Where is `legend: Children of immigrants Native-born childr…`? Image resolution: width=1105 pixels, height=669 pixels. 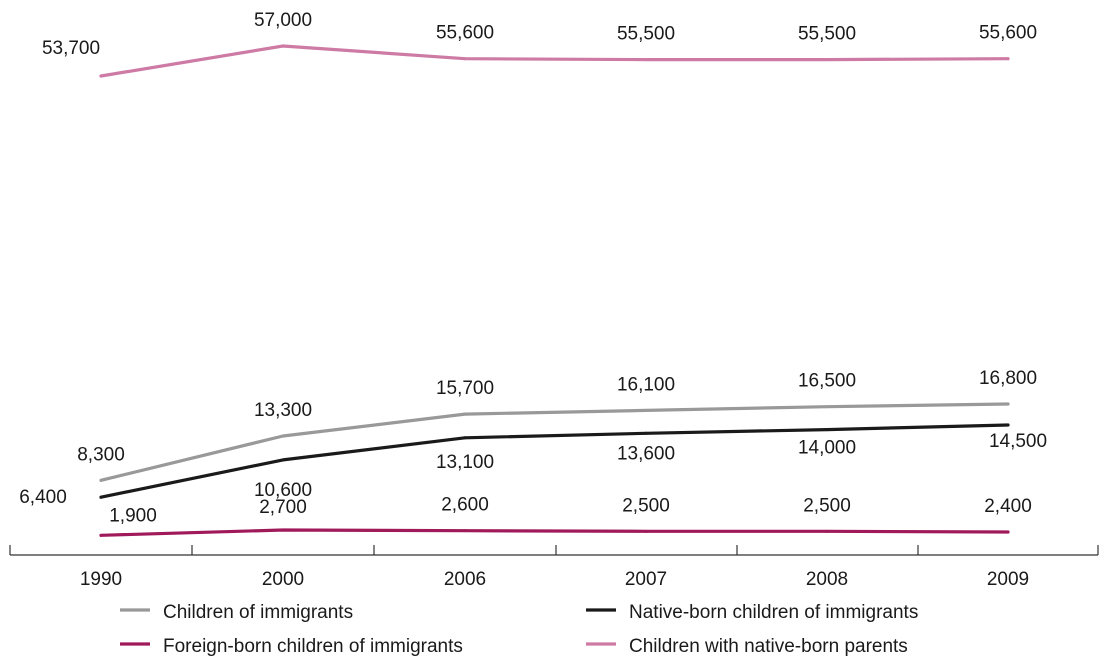 legend: Children of immigrants Native-born childr… is located at coordinates (519, 629).